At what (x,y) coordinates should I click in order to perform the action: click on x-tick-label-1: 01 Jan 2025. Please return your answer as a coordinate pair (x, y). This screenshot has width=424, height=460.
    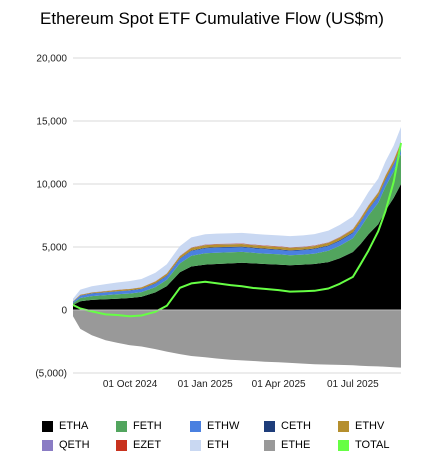
    Looking at the image, I should click on (205, 384).